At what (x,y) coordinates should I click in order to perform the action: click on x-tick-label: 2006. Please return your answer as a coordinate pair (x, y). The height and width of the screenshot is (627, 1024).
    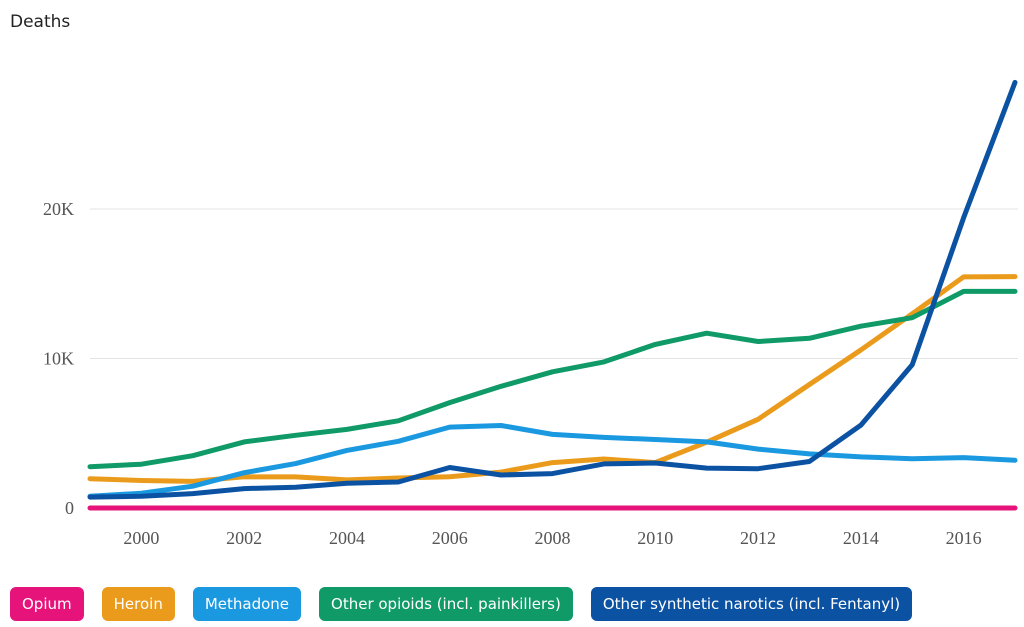
    Looking at the image, I should click on (450, 538).